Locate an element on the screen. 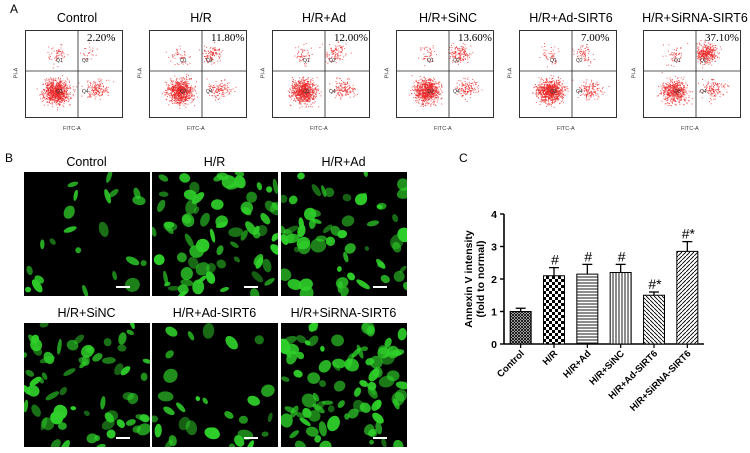 This screenshot has height=453, width=750. panel-label-b: B is located at coordinates (9, 158).